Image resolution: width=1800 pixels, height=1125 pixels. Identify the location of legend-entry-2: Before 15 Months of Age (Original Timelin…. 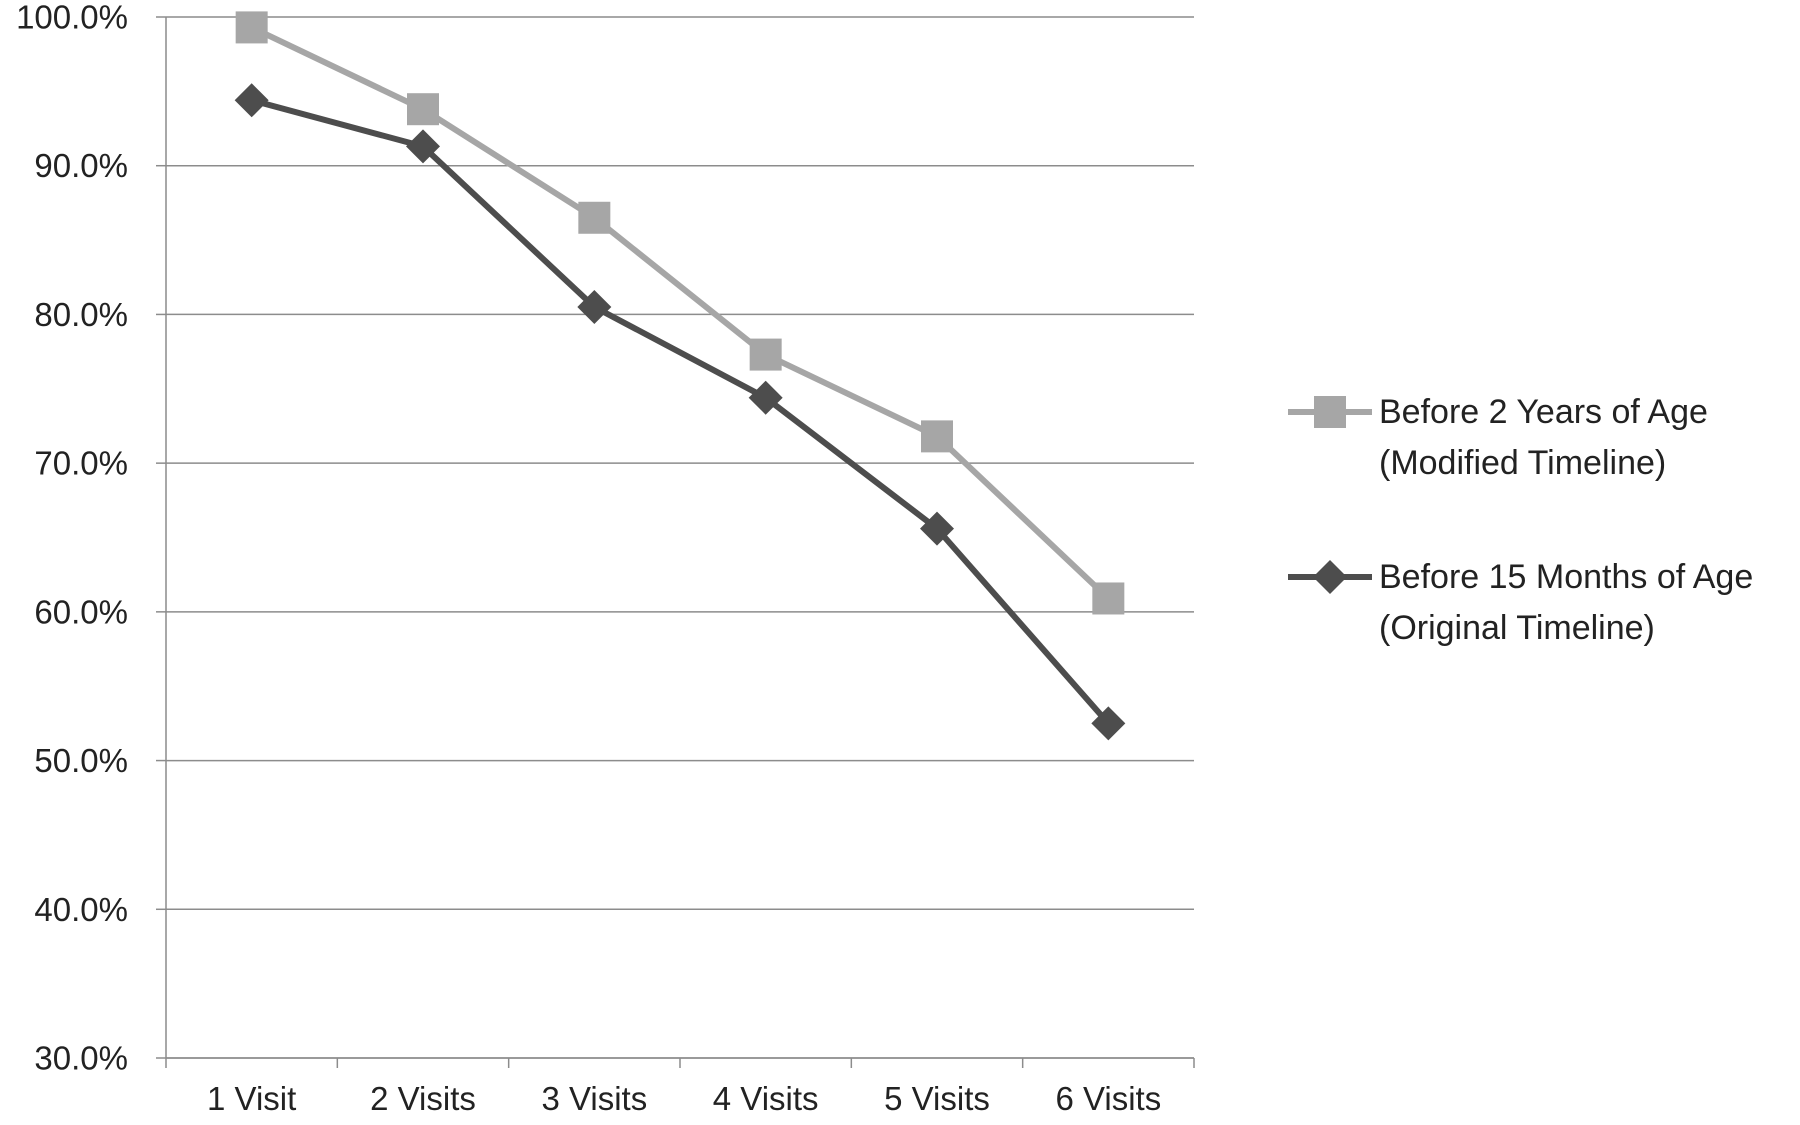
(1520, 602).